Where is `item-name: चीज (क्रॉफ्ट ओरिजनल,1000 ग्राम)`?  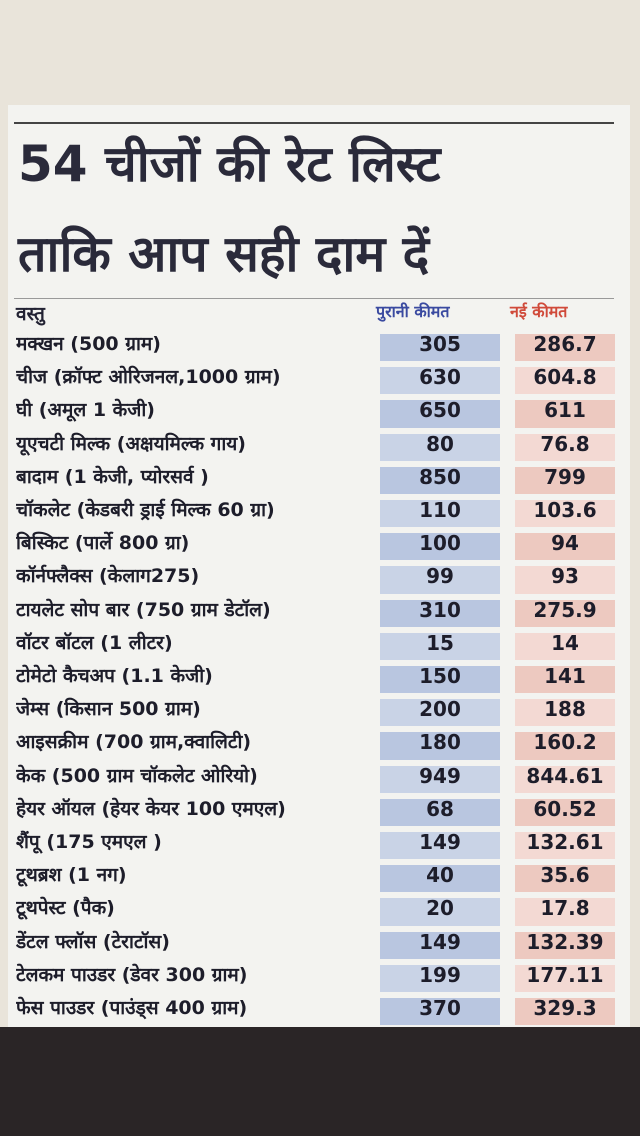 item-name: चीज (क्रॉफ्ट ओरिजनल,1000 ग्राम) is located at coordinates (148, 377).